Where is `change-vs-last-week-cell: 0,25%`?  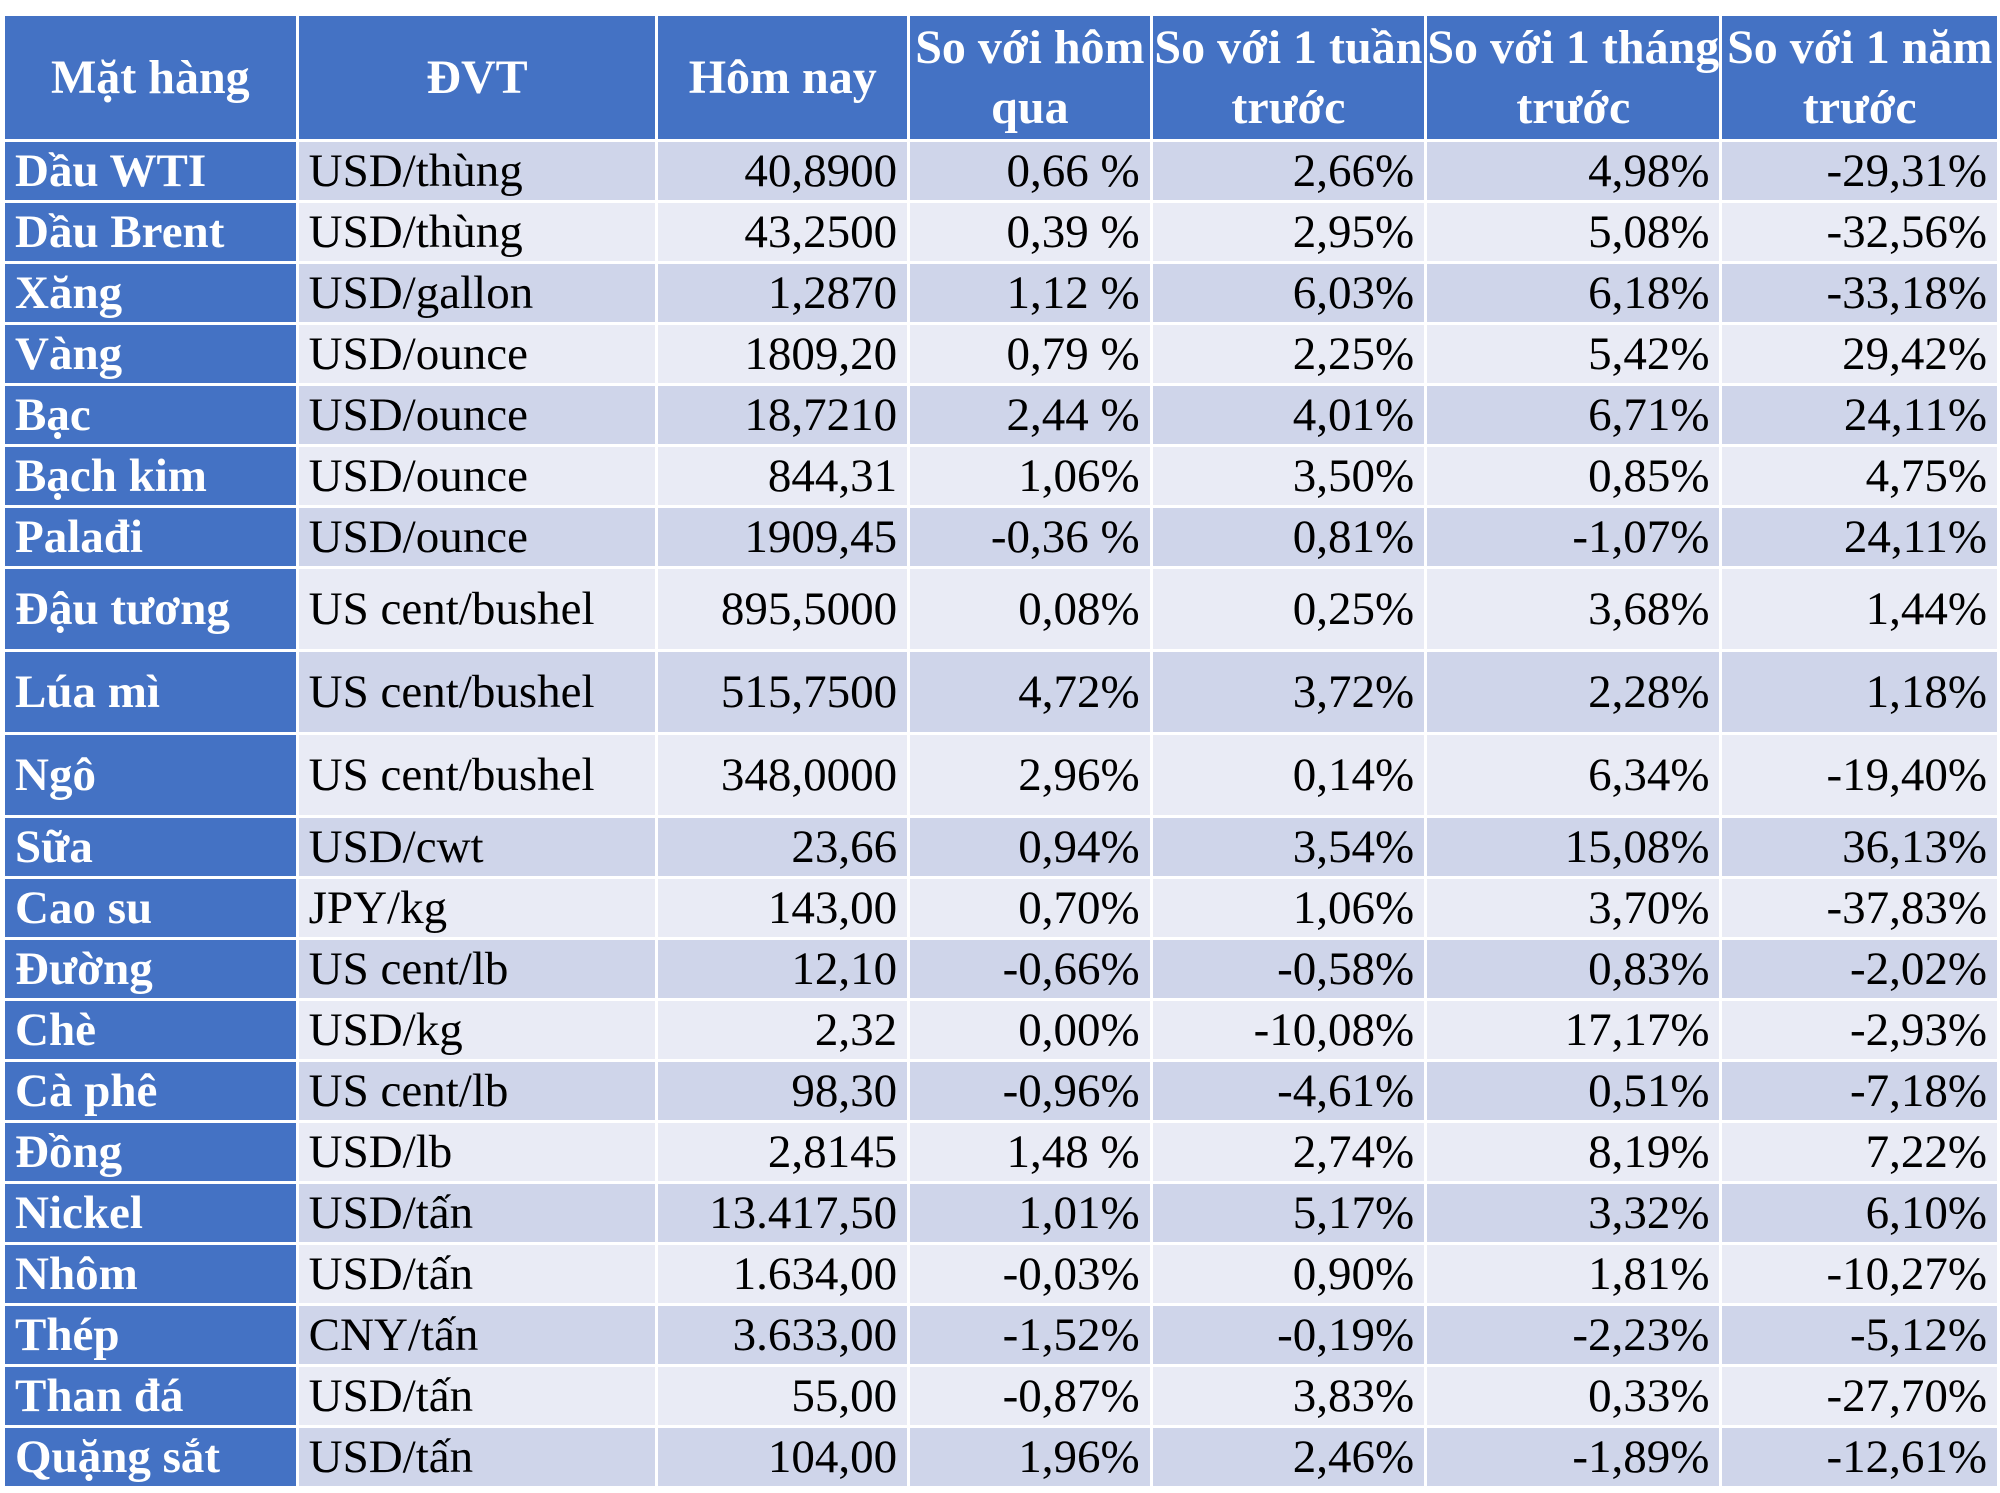 change-vs-last-week-cell: 0,25% is located at coordinates (1288, 609).